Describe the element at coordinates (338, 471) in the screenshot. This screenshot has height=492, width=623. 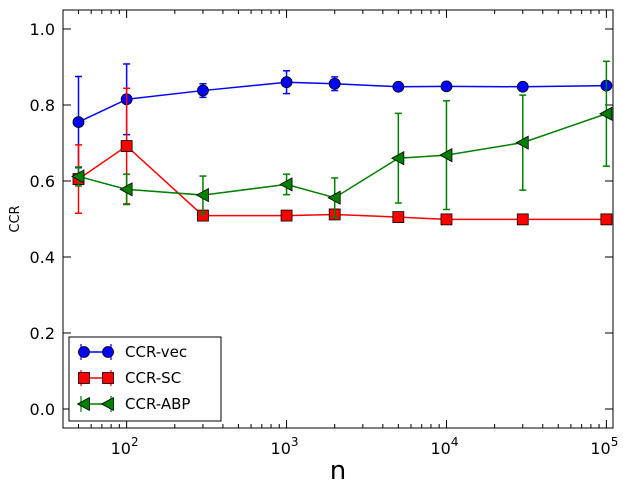
I see `x-axis-title: n` at that location.